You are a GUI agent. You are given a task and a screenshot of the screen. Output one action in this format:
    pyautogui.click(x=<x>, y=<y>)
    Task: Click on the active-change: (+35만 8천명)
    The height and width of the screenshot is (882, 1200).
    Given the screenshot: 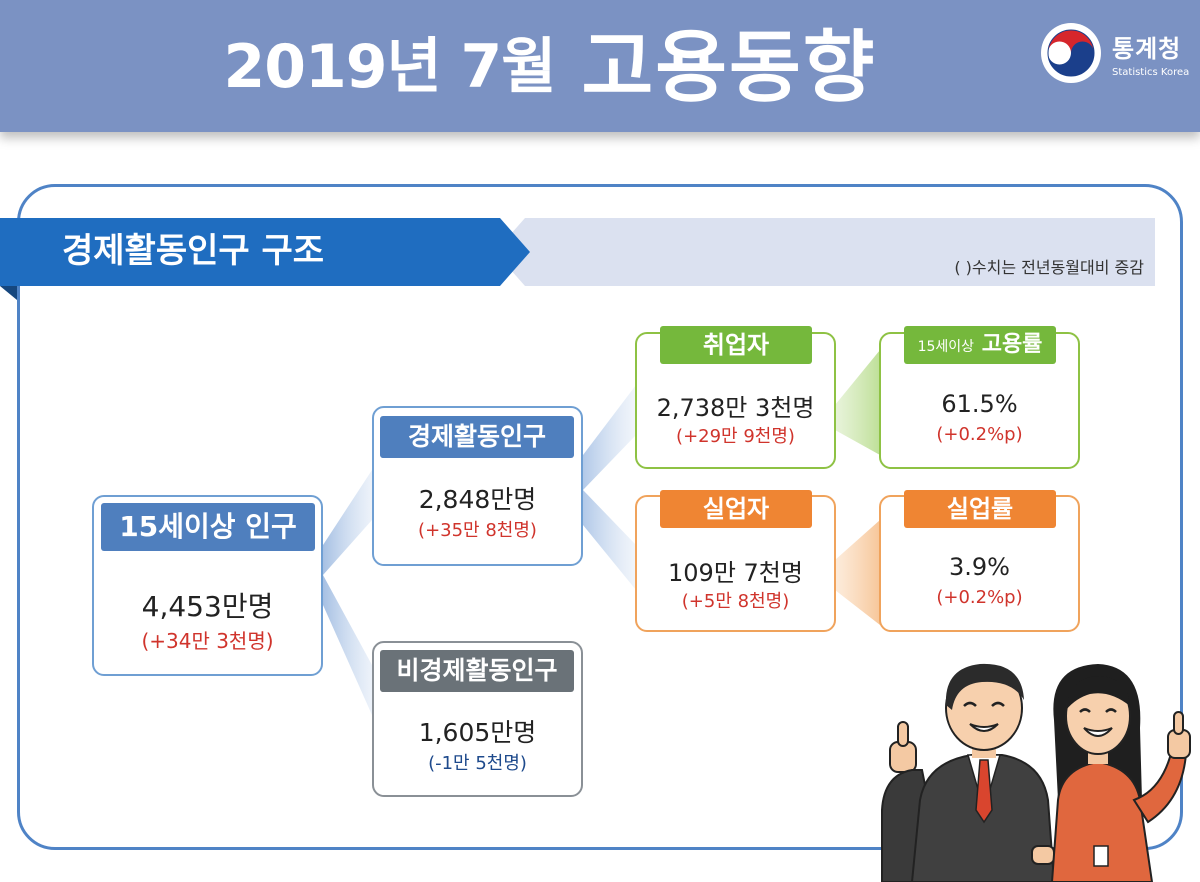 What is the action you would take?
    pyautogui.click(x=477, y=530)
    